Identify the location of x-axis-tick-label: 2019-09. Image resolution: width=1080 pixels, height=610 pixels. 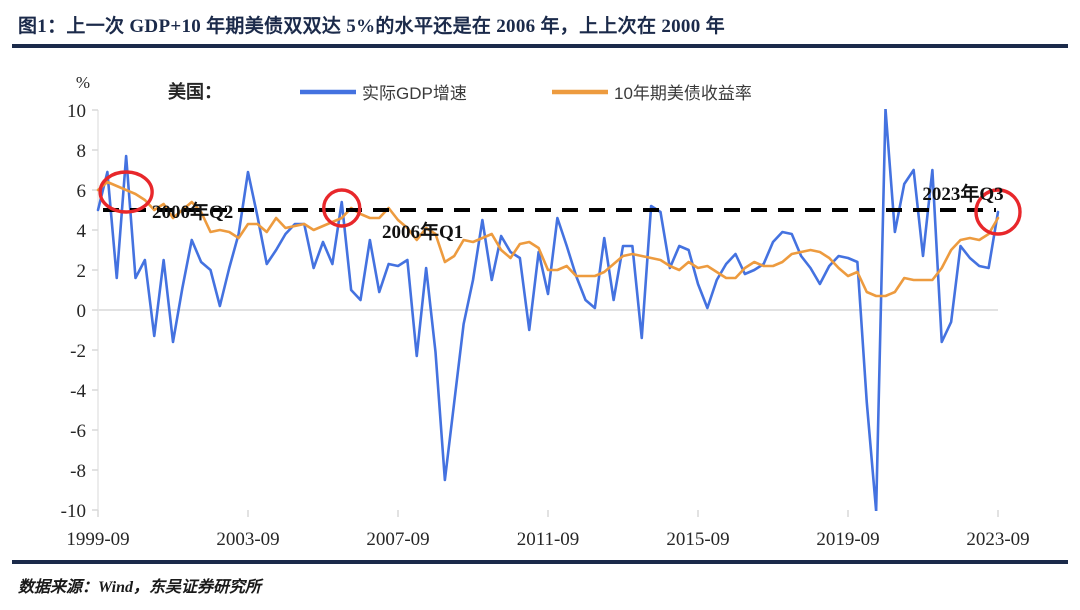
(847, 539).